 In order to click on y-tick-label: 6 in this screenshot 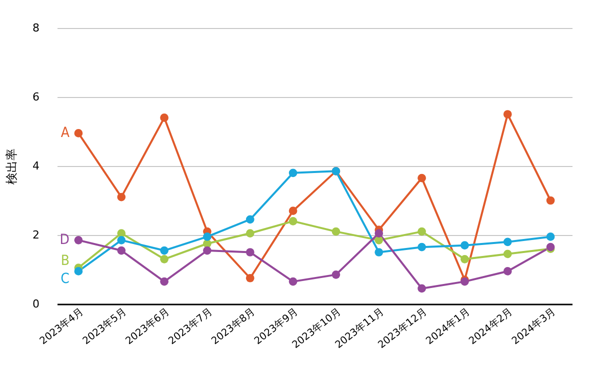, I will do `click(36, 97)`.